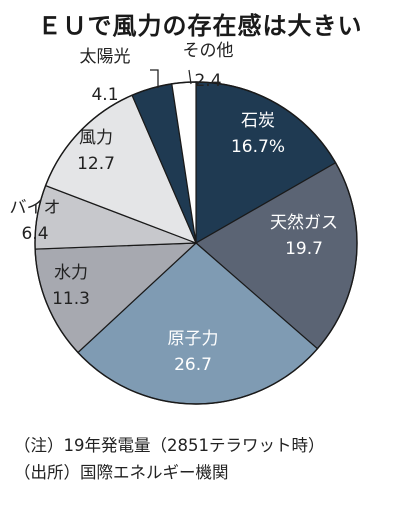 The height and width of the screenshot is (505, 400). I want to click on note-source-year: （注）19年発電量（2851テラワット時）, so click(169, 445).